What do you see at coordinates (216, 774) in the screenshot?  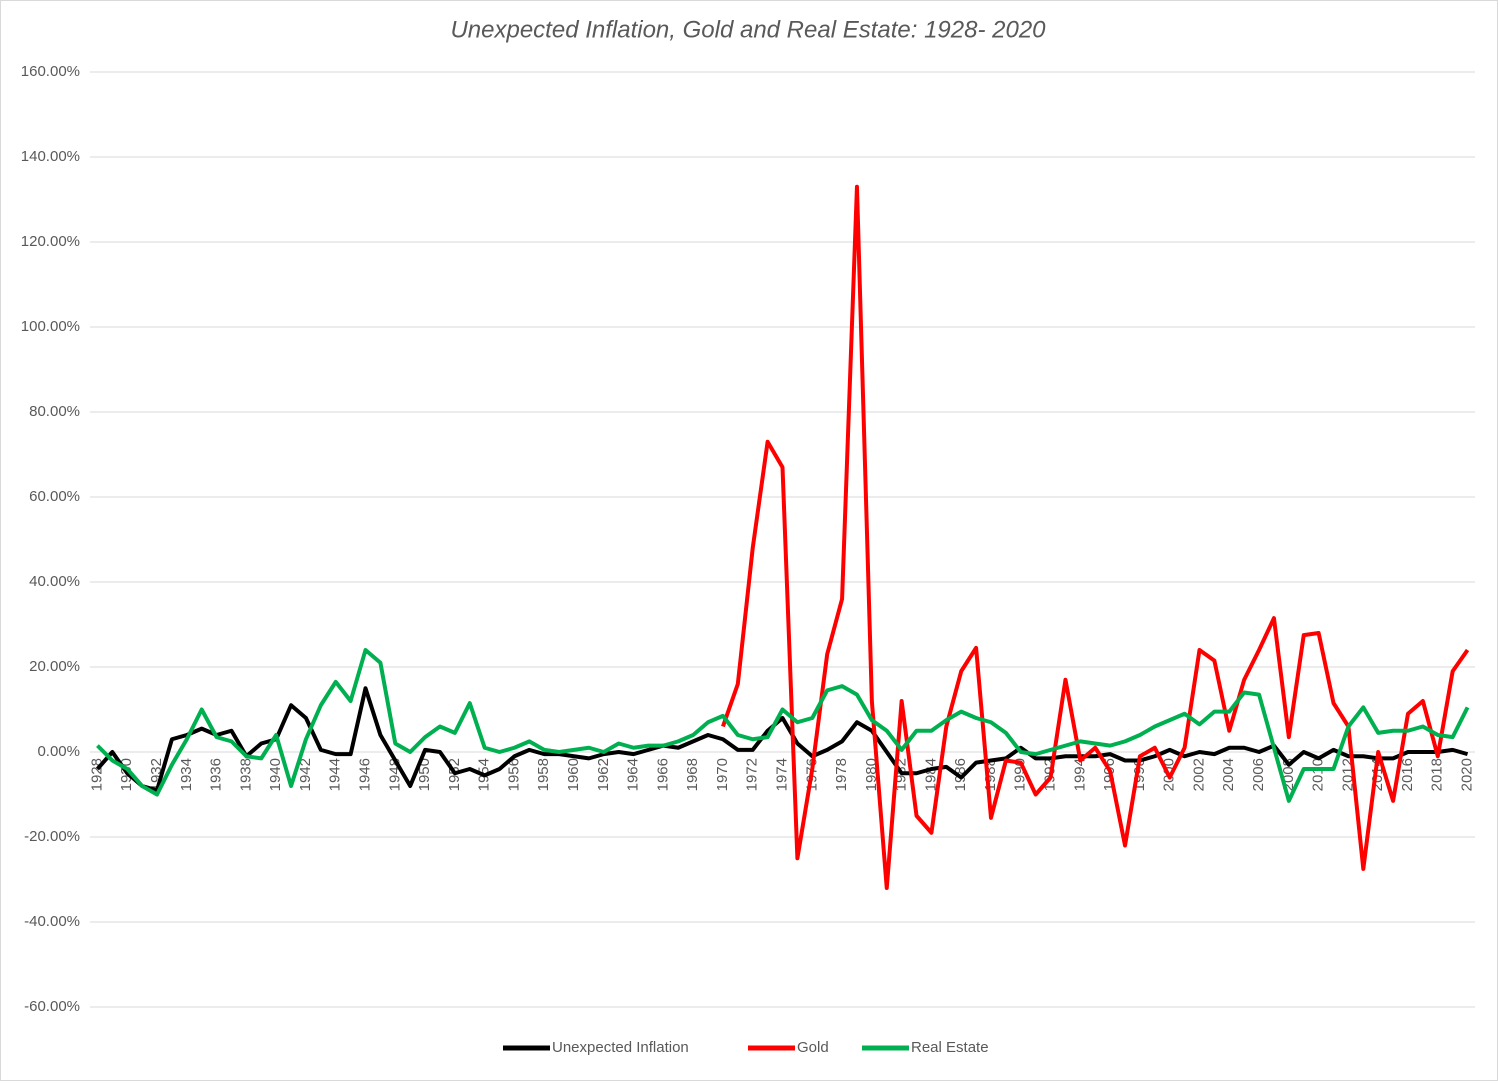 I see `x-tick-label: 1936` at bounding box center [216, 774].